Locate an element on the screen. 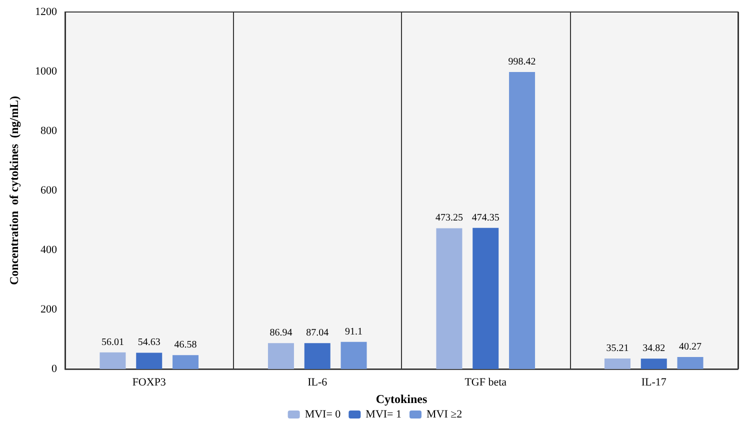 This screenshot has width=750, height=427. x-tick-label: FOXP3 is located at coordinates (149, 382).